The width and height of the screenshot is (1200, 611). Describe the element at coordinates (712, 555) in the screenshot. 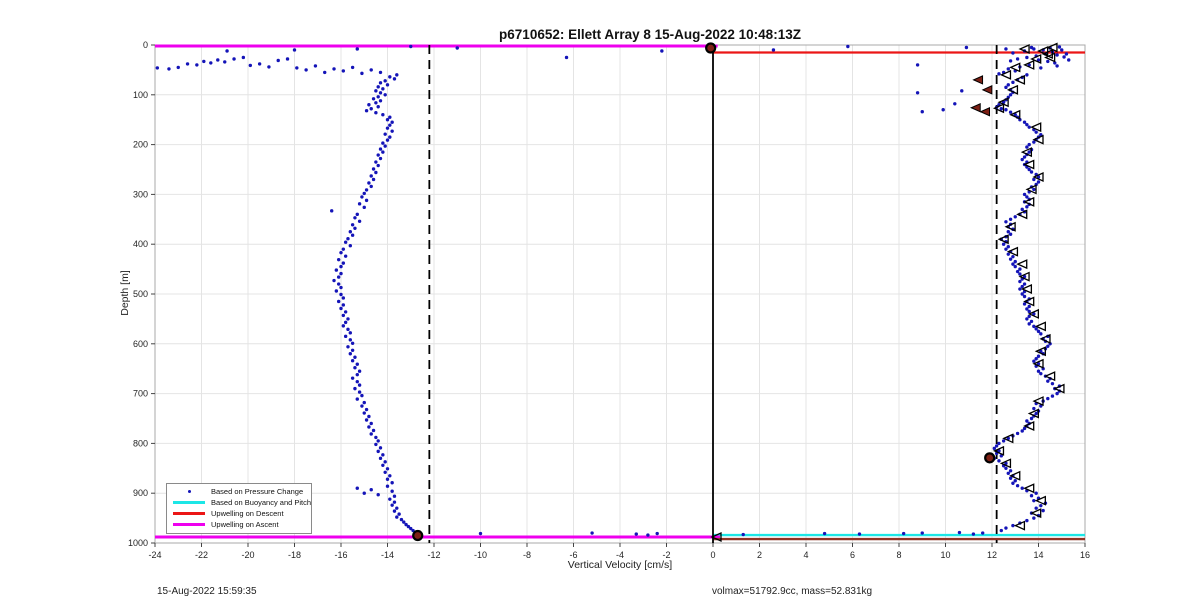

I see `x-tick-label: 0` at that location.